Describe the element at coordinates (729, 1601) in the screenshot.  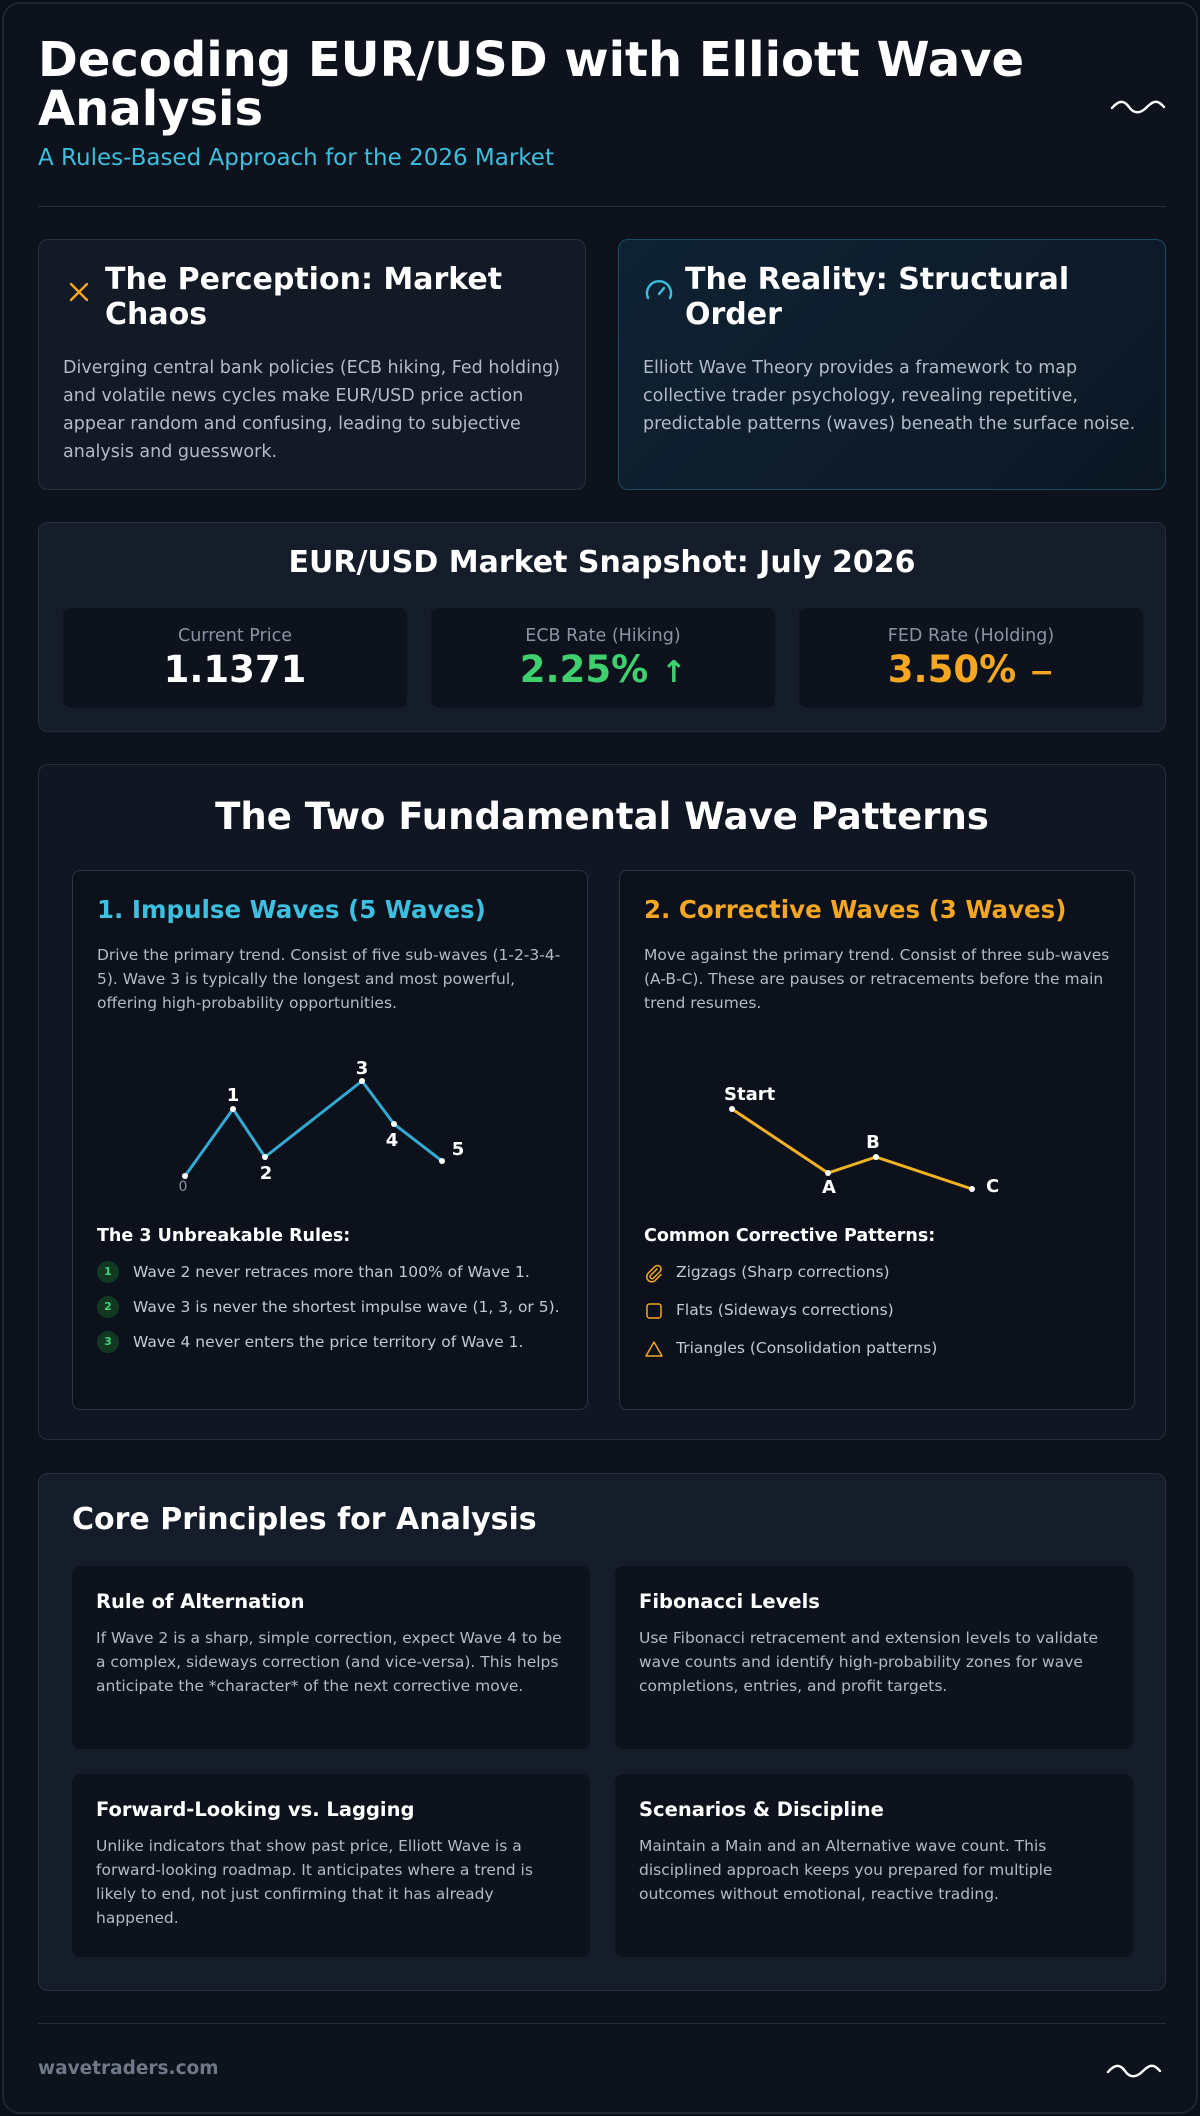
I see `principle-title: Fibonacci Levels` at that location.